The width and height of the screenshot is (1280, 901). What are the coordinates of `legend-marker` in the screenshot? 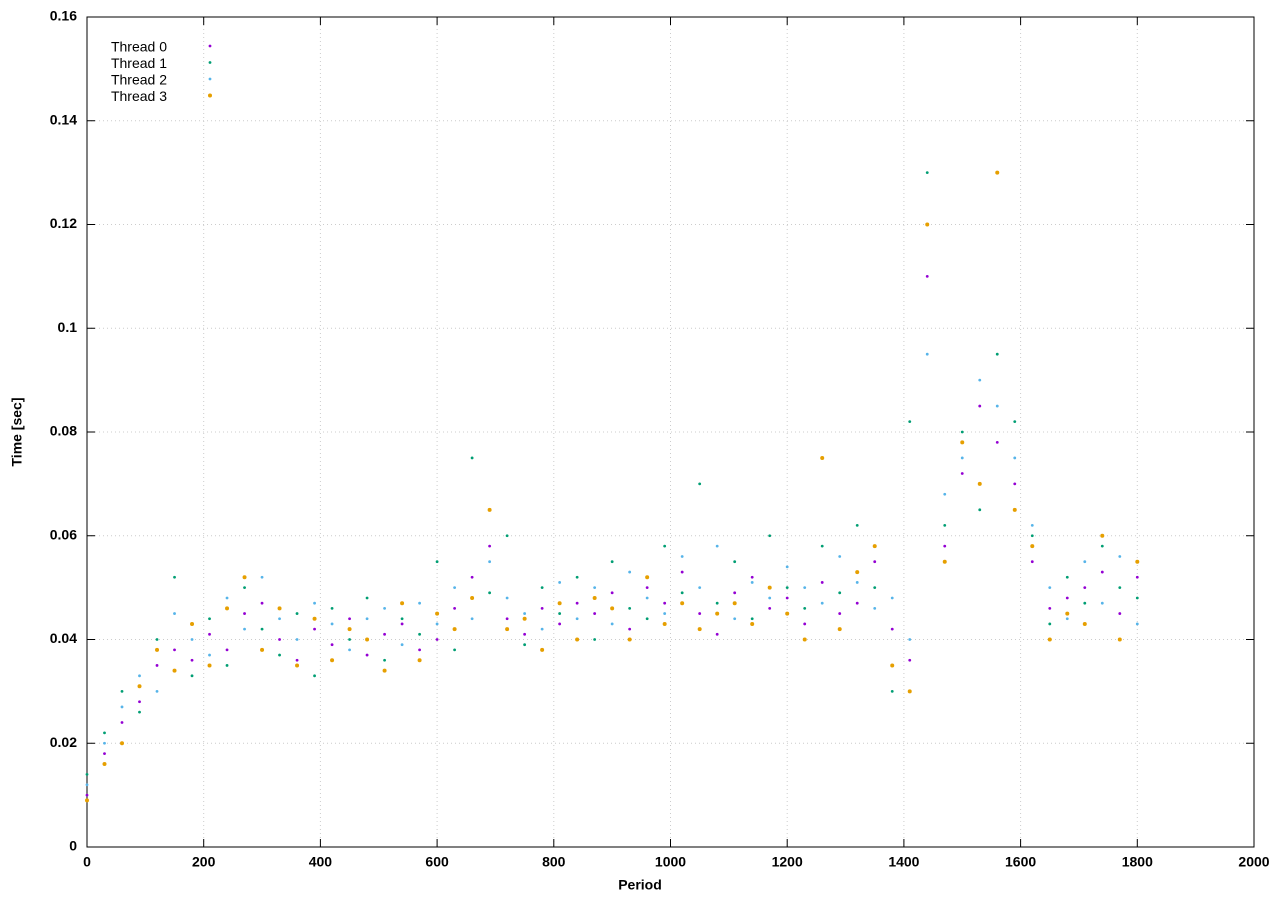 It's located at (210, 62).